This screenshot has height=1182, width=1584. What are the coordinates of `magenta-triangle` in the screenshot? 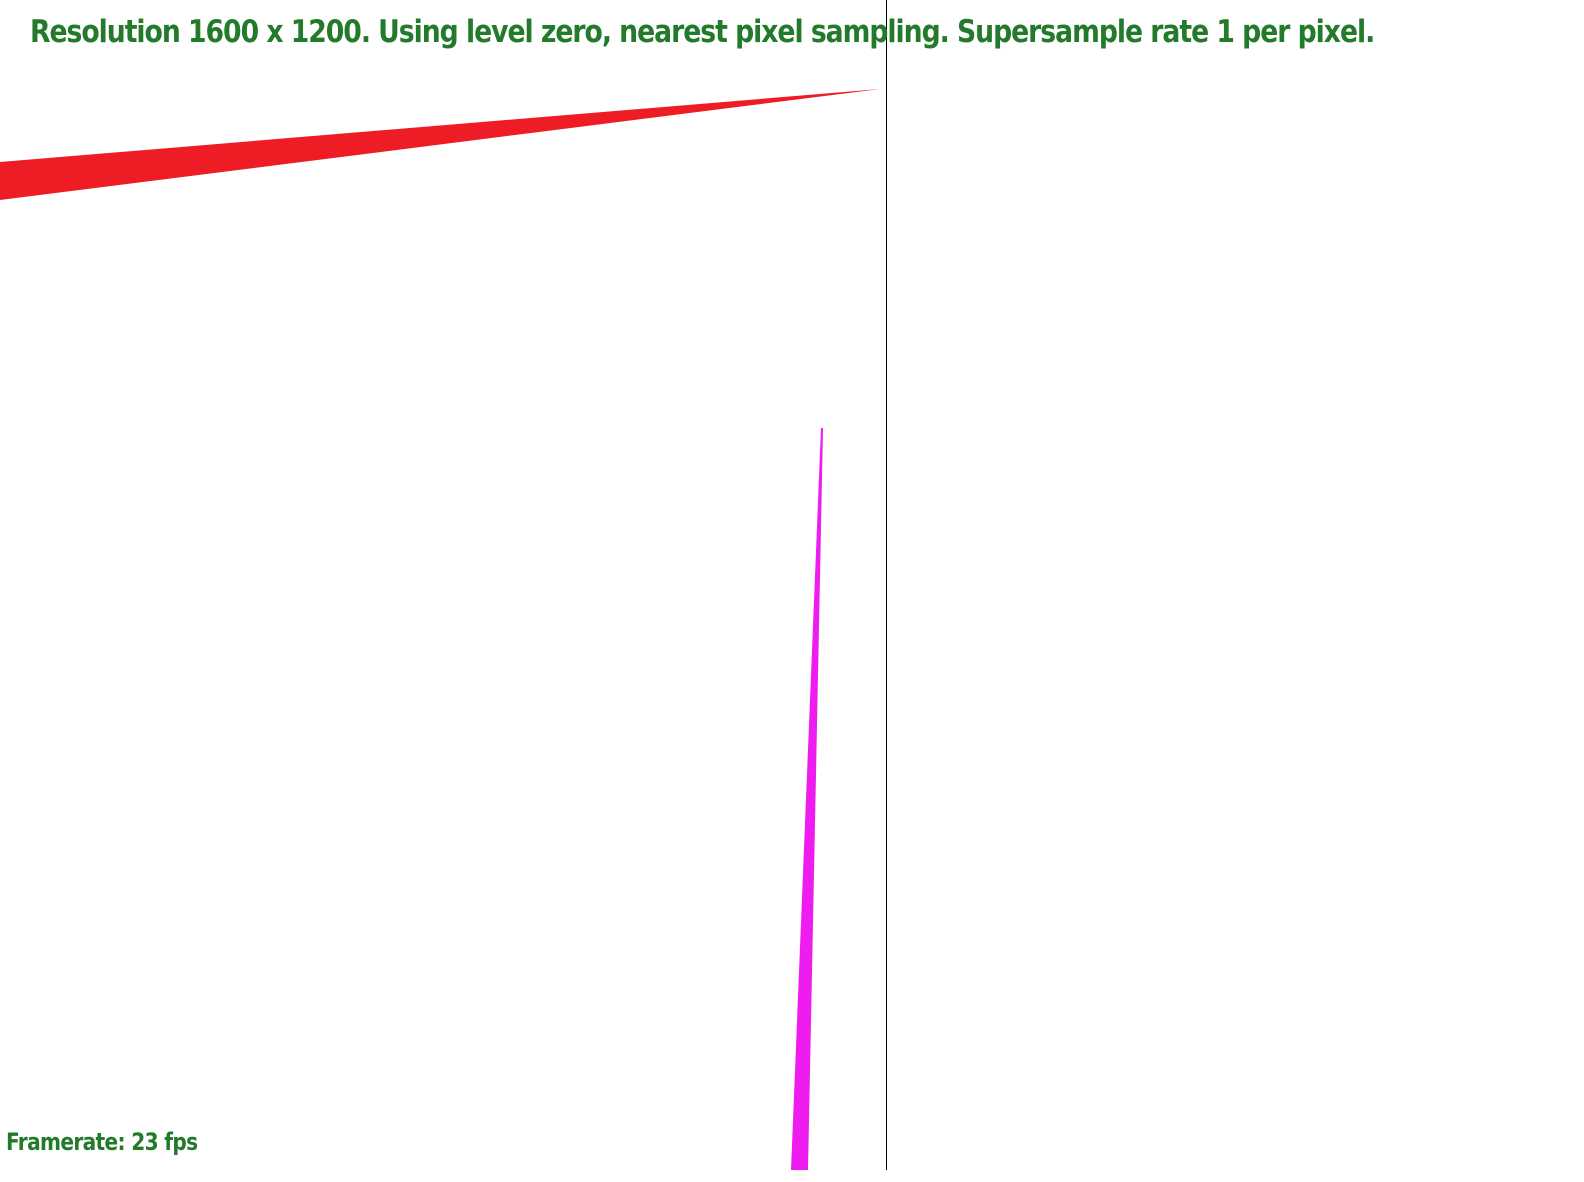 It's located at (807, 799).